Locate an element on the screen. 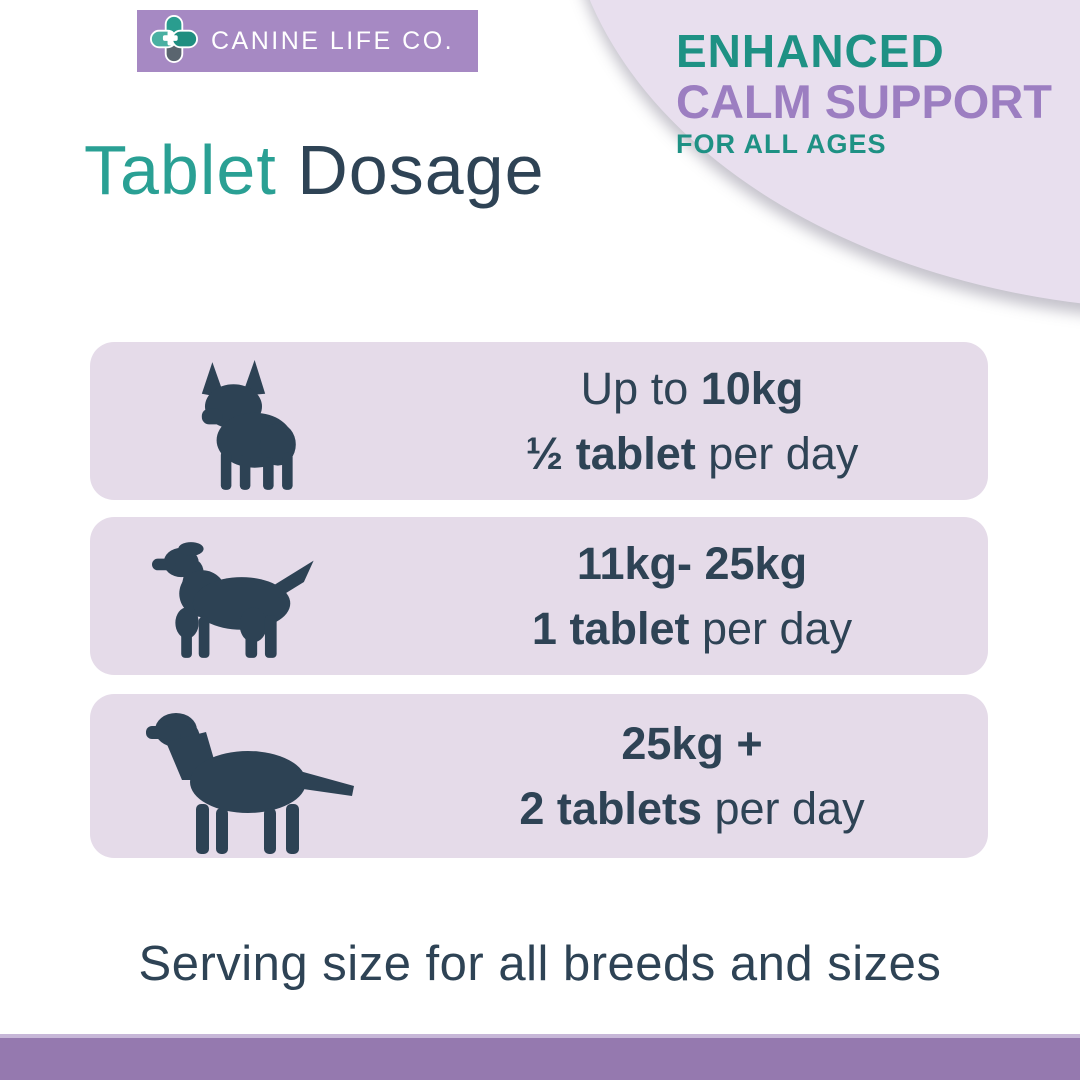  brand-name: CANINE LIFE CO. is located at coordinates (333, 40).